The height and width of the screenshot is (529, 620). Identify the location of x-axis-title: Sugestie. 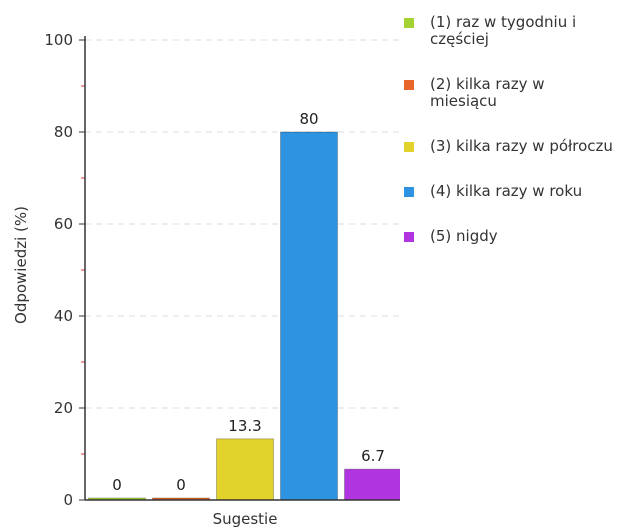
(245, 519).